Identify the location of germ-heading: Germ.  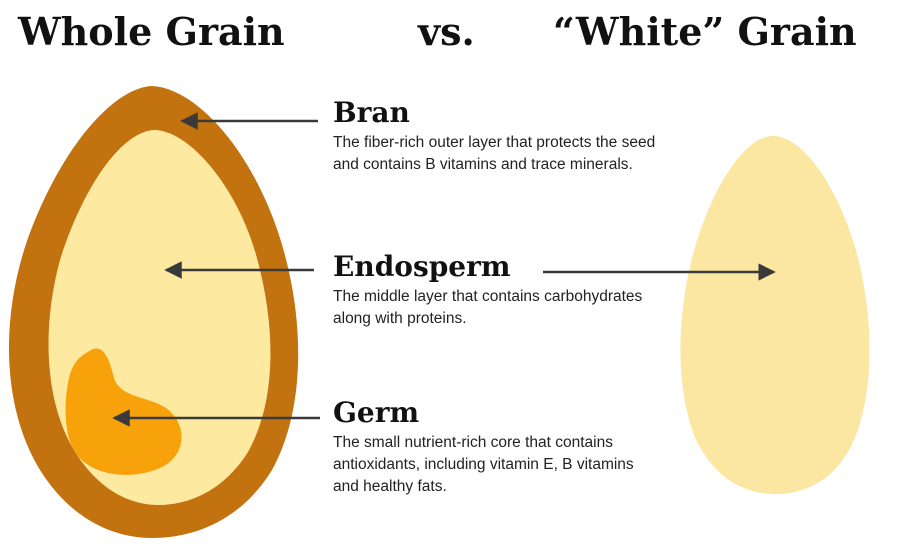
(376, 412).